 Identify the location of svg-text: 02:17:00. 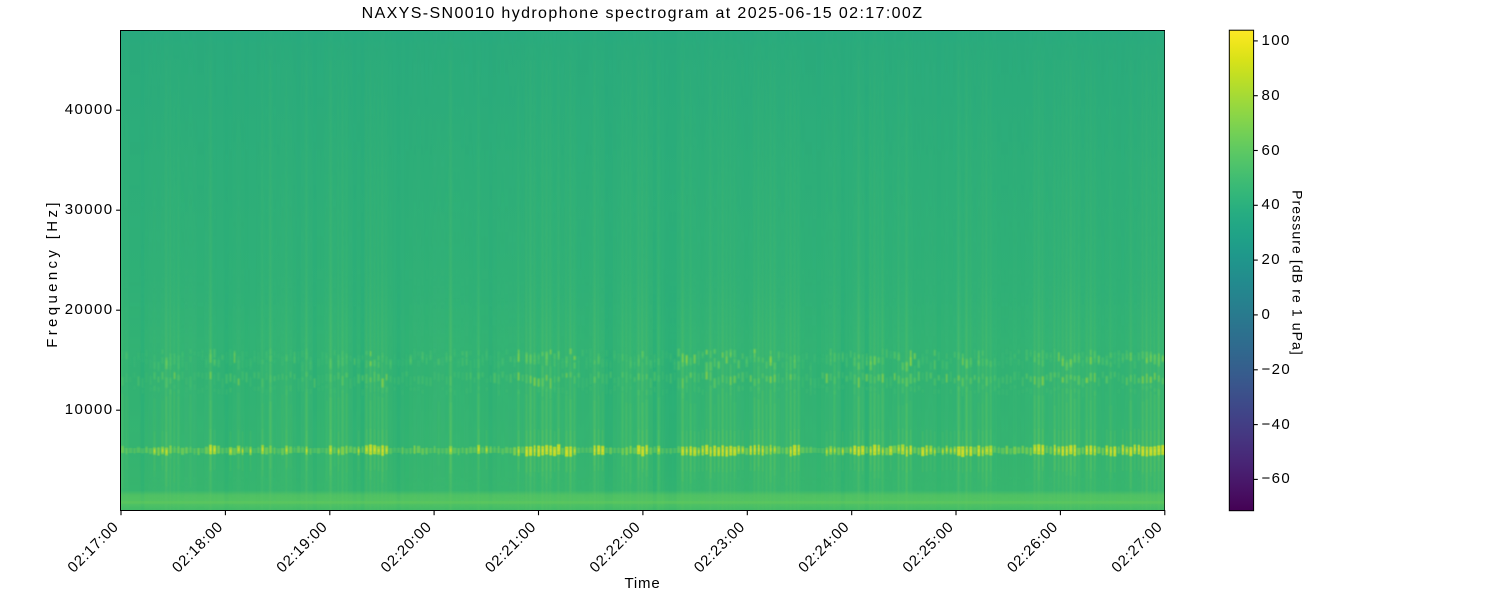
(93, 547).